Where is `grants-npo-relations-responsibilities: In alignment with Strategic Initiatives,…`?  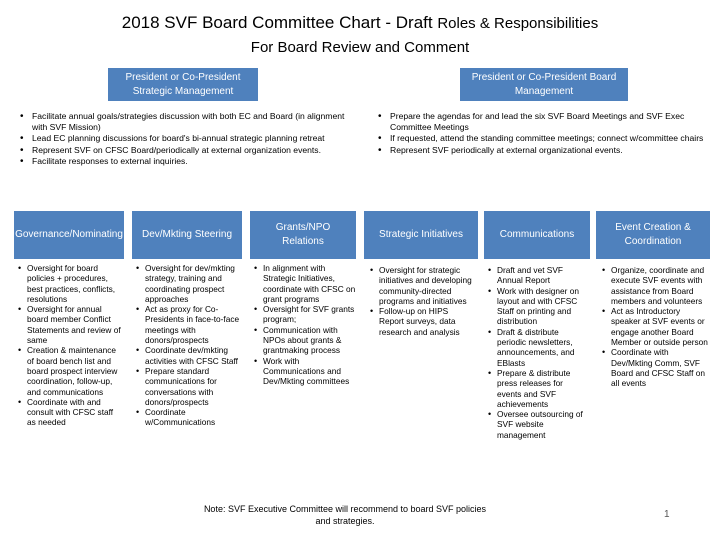 grants-npo-relations-responsibilities: In alignment with Strategic Initiatives,… is located at coordinates (305, 325).